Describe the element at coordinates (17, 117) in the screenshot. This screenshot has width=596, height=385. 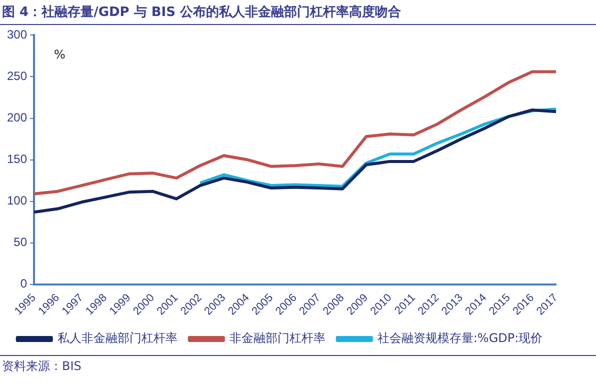
I see `y-tick-label: 200` at that location.